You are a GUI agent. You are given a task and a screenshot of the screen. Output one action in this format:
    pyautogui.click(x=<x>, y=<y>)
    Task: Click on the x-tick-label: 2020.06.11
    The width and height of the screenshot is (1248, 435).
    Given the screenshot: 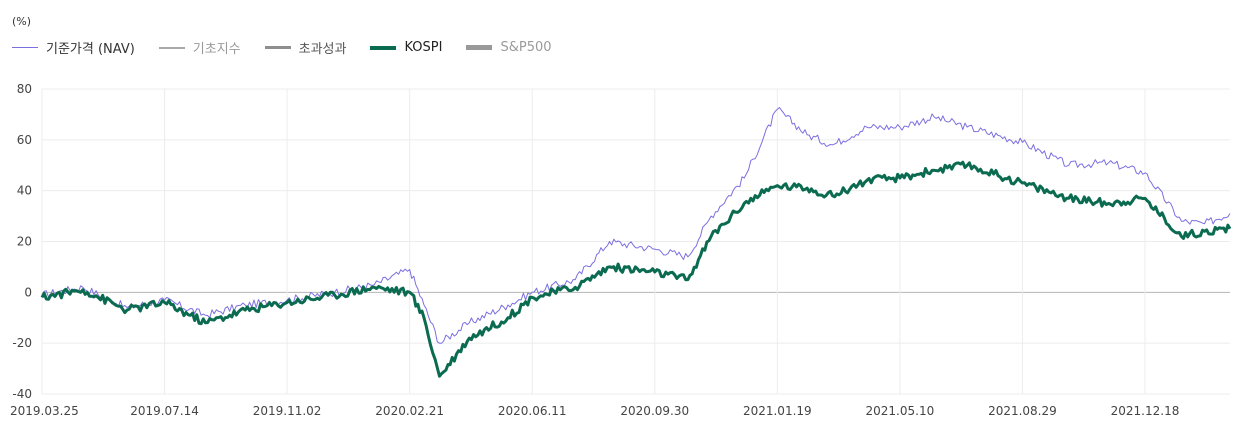 What is the action you would take?
    pyautogui.click(x=532, y=411)
    